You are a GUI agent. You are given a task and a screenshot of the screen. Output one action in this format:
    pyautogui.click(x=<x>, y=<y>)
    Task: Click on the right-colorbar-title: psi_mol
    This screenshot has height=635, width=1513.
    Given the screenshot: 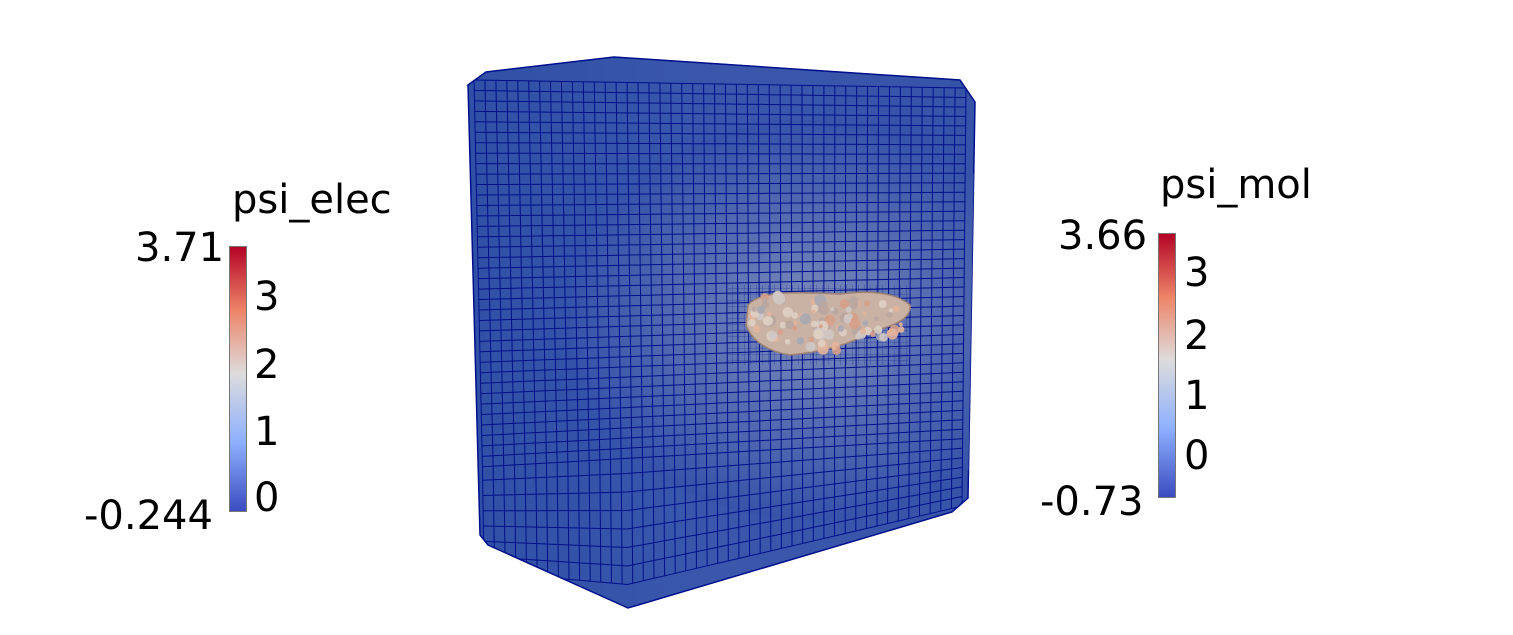 What is the action you would take?
    pyautogui.click(x=1236, y=185)
    